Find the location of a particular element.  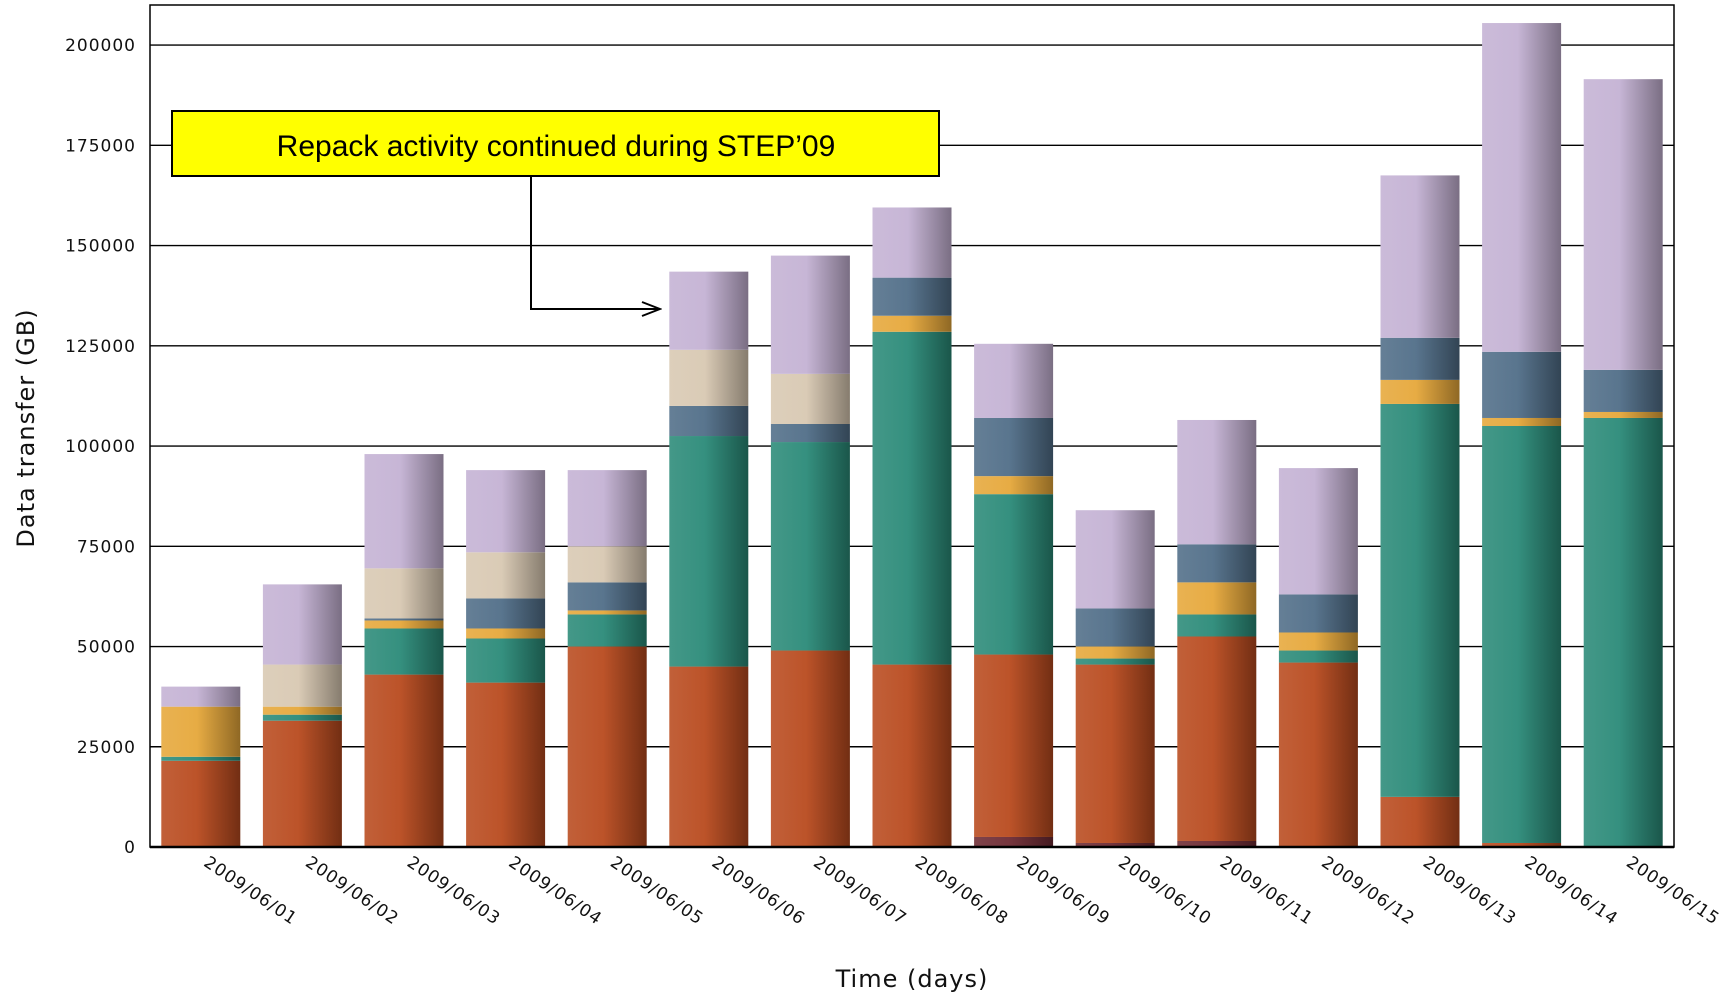

x-tick-label: 2009/06/13 is located at coordinates (1469, 891).